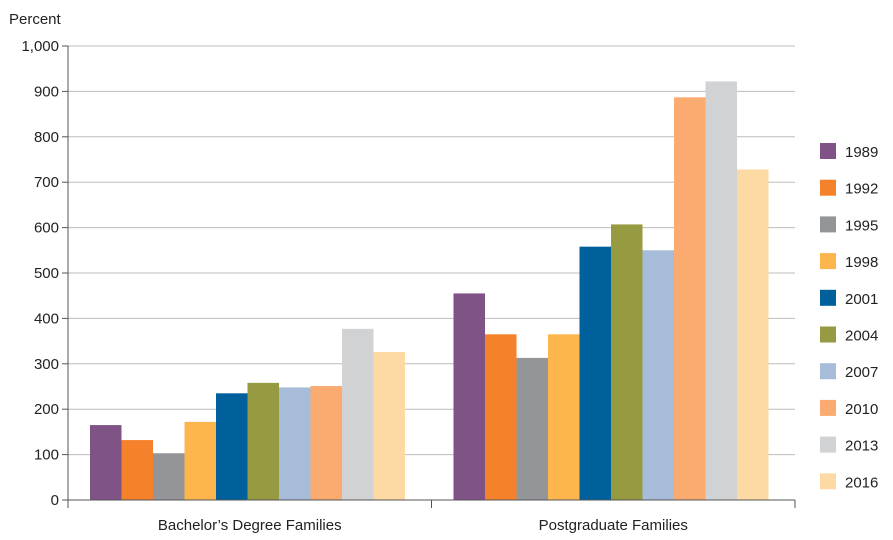 Image resolution: width=893 pixels, height=540 pixels. I want to click on legend-label-2010: 2010, so click(861, 409).